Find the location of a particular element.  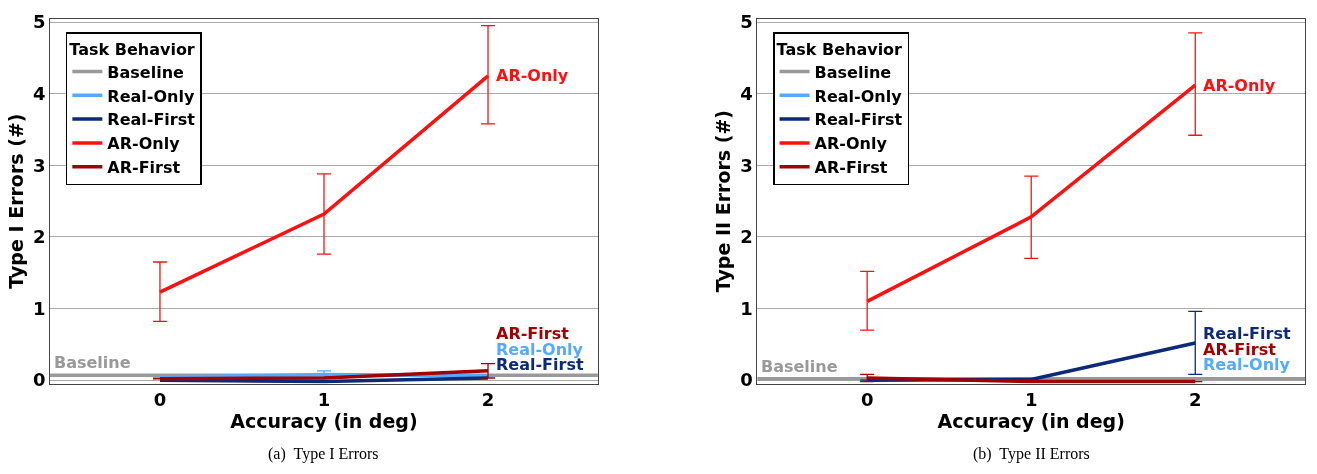

text: Real-First is located at coordinates (1247, 333).